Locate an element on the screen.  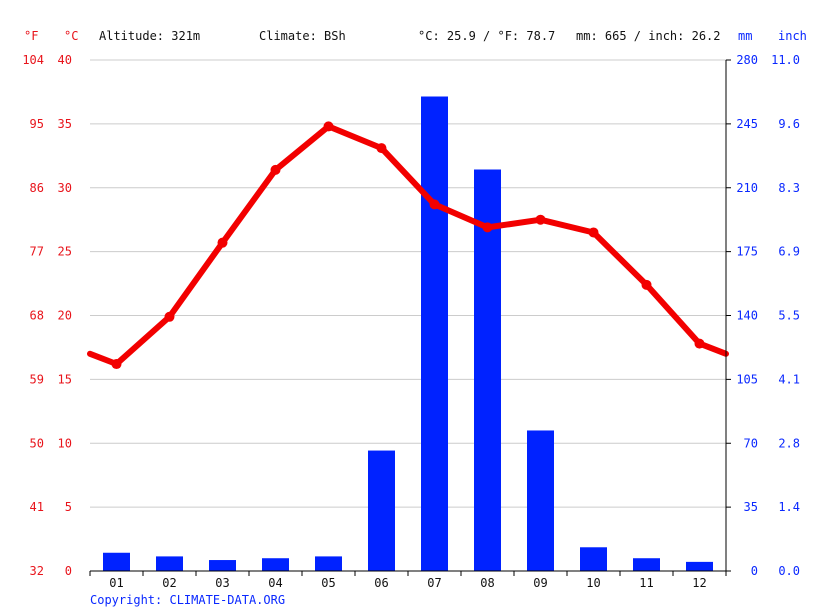
tick-label-mm: 210 is located at coordinates (747, 188).